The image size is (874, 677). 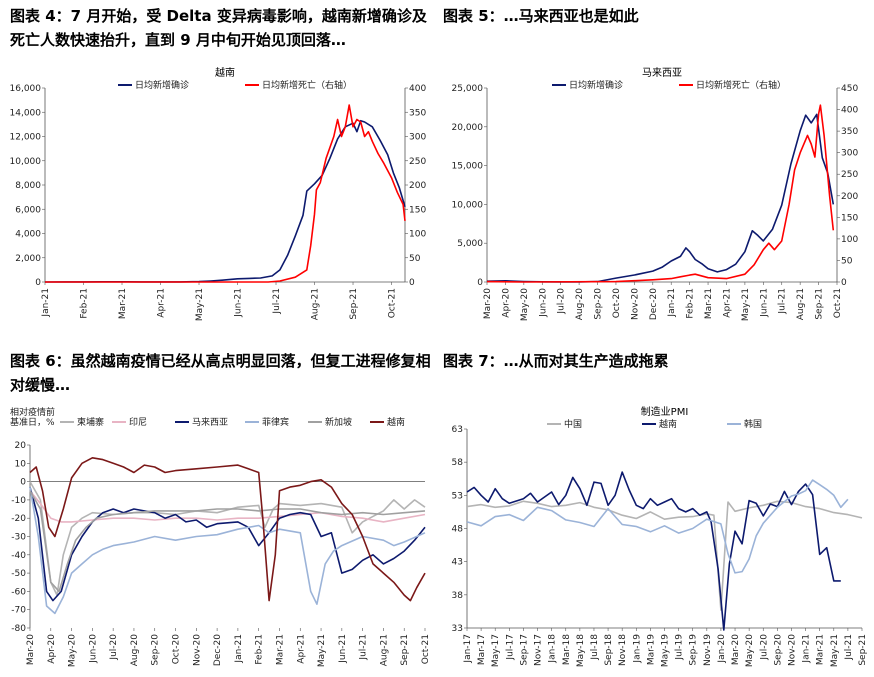 I want to click on y2-tick-label: 350, so click(x=849, y=132).